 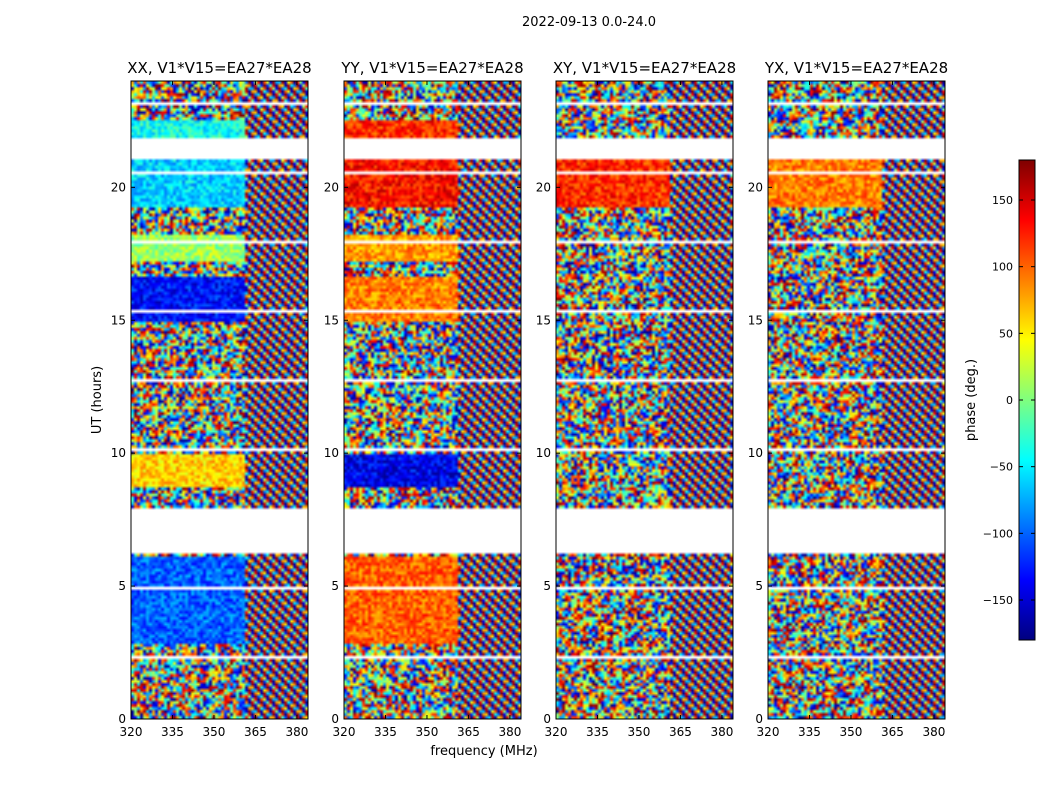 I want to click on colorbar-label: phase (deg.), so click(x=971, y=400).